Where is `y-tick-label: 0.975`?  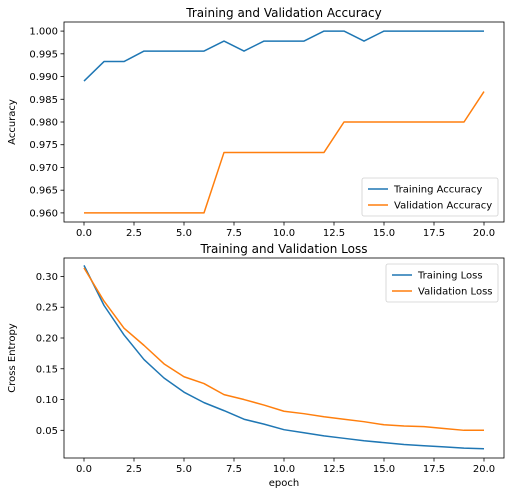 y-tick-label: 0.975 is located at coordinates (43, 145).